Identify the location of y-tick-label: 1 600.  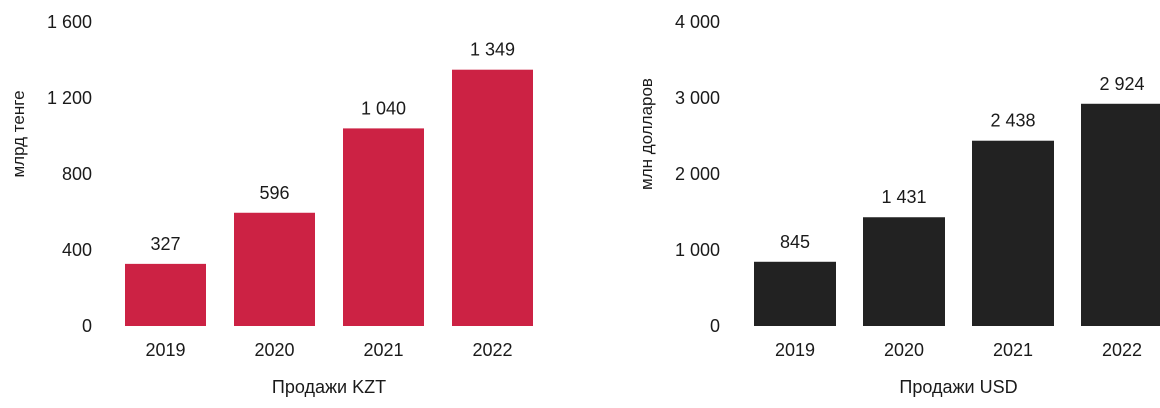
(69, 22).